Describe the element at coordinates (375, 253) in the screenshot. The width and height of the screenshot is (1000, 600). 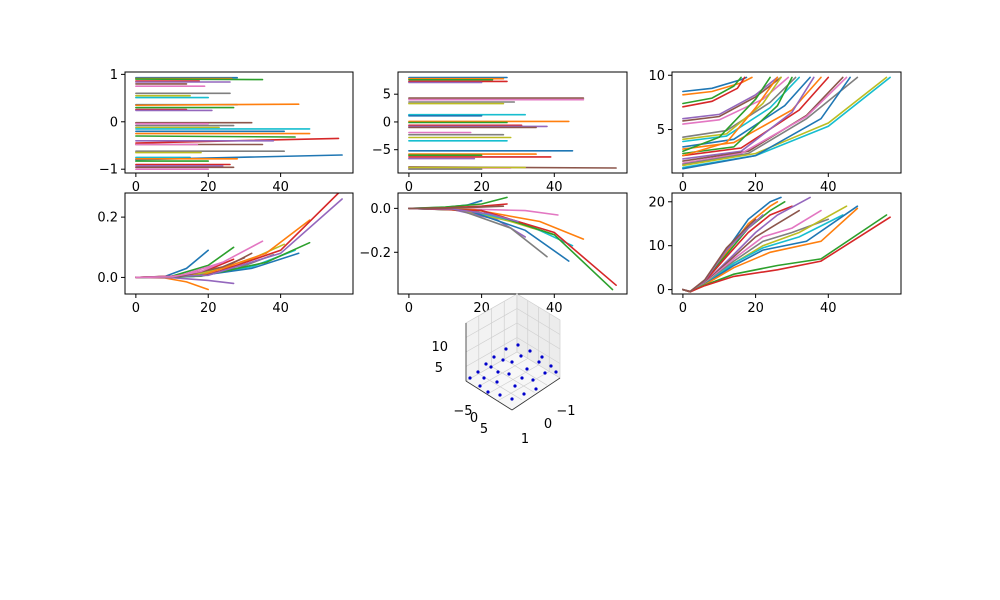
I see `y-tick-label: −0.2` at that location.